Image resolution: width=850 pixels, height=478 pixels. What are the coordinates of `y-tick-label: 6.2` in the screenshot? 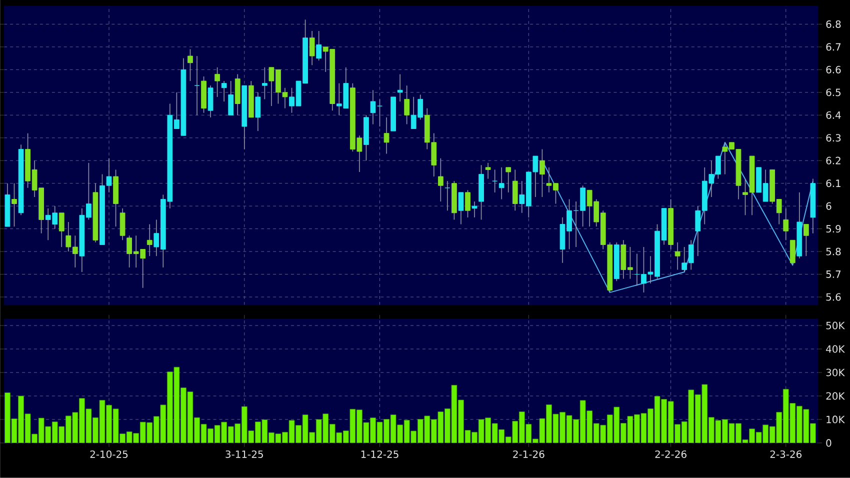 It's located at (833, 160).